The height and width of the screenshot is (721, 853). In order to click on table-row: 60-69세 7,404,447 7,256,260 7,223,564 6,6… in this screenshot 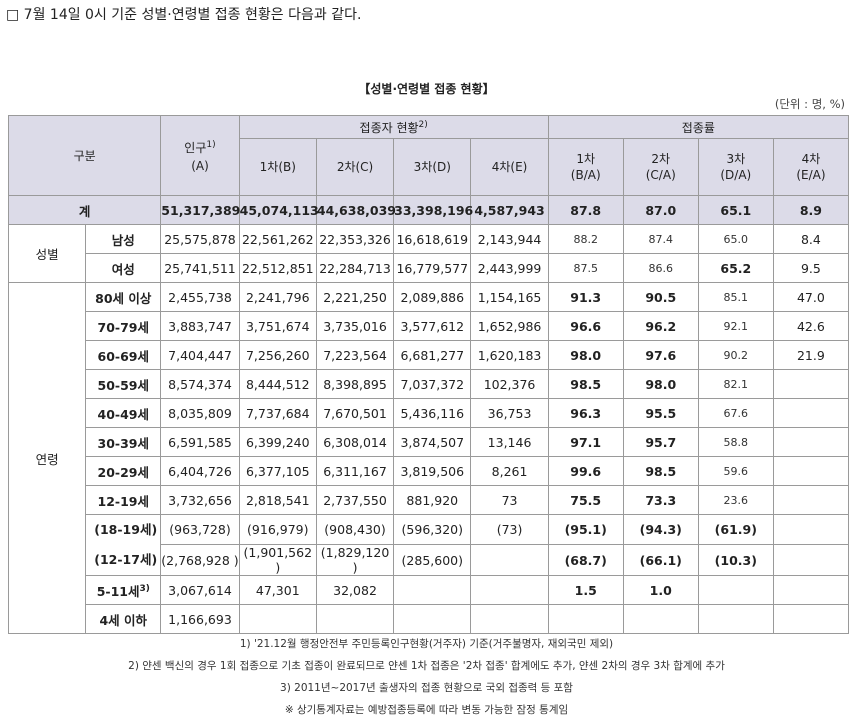, I will do `click(429, 355)`.